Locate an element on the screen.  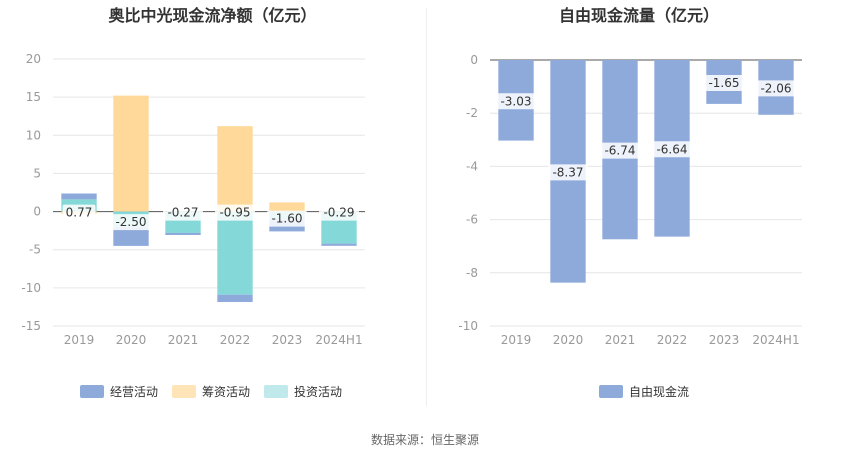
fcf-y-tick-label: -10 is located at coordinates (468, 326).